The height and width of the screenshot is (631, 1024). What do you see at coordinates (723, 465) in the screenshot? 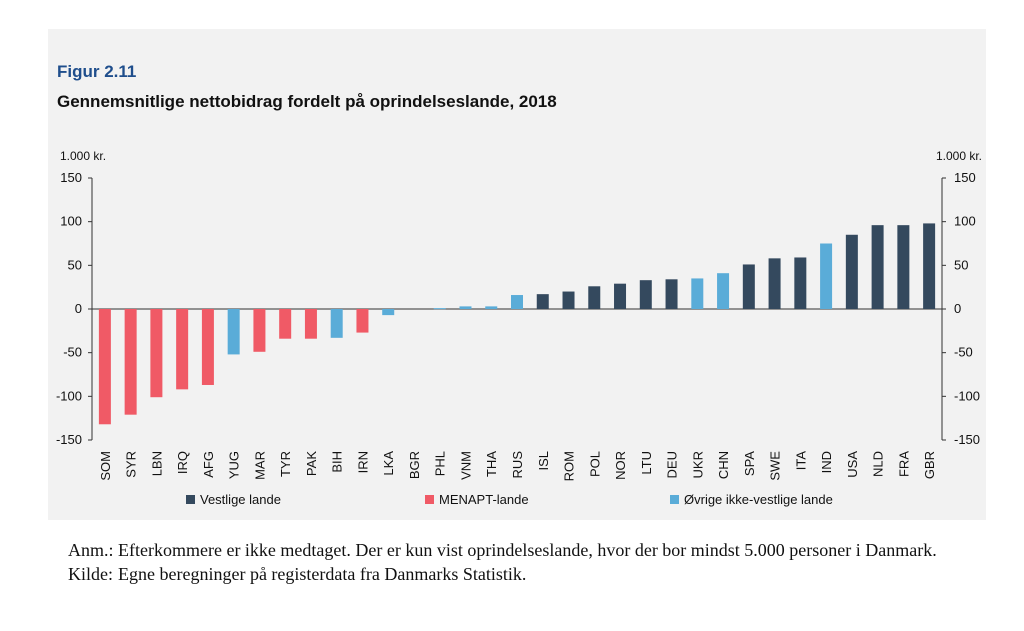
I see `category-label: CHN` at bounding box center [723, 465].